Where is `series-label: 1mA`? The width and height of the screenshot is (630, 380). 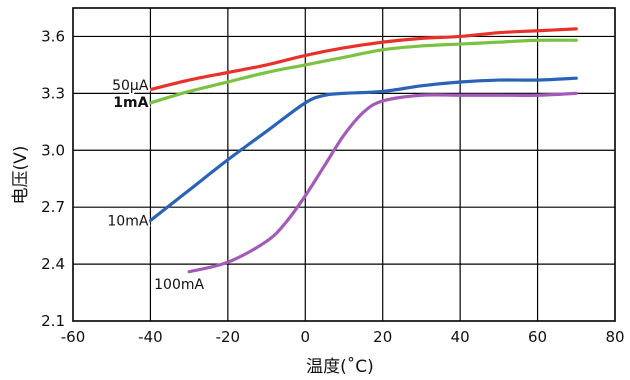 series-label: 1mA is located at coordinates (130, 103).